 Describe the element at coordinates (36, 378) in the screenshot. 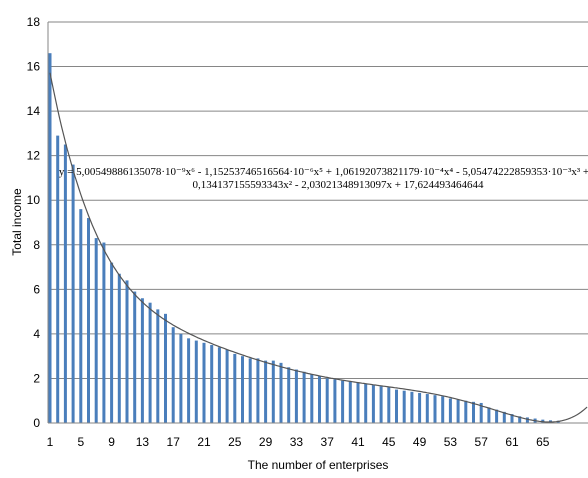

I see `y-tick-label: 2` at that location.